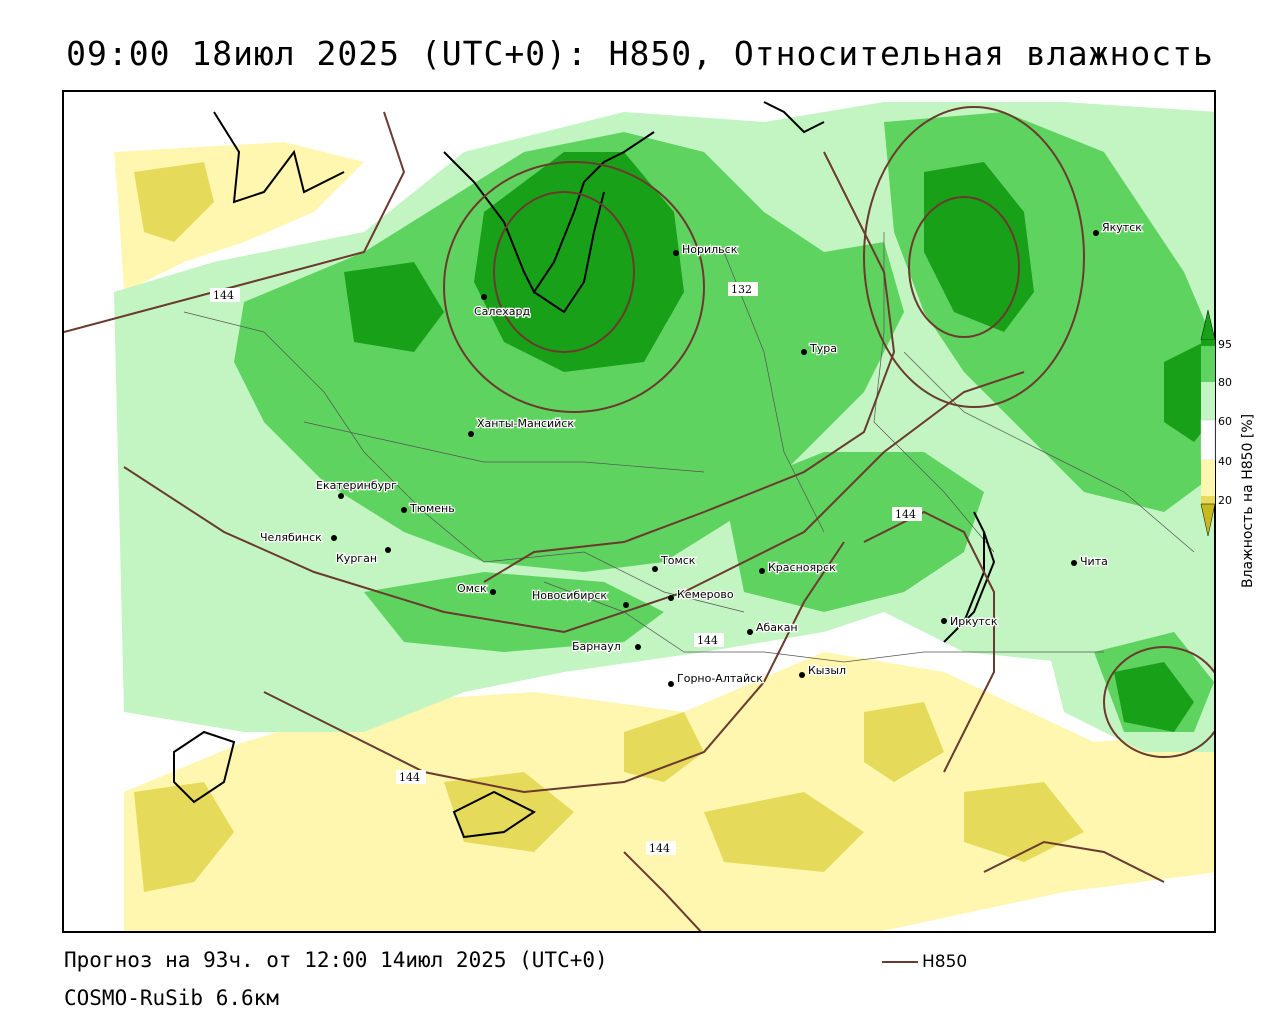 This screenshot has width=1280, height=1024. Describe the element at coordinates (1225, 461) in the screenshot. I see `legend-tick: 40` at that location.